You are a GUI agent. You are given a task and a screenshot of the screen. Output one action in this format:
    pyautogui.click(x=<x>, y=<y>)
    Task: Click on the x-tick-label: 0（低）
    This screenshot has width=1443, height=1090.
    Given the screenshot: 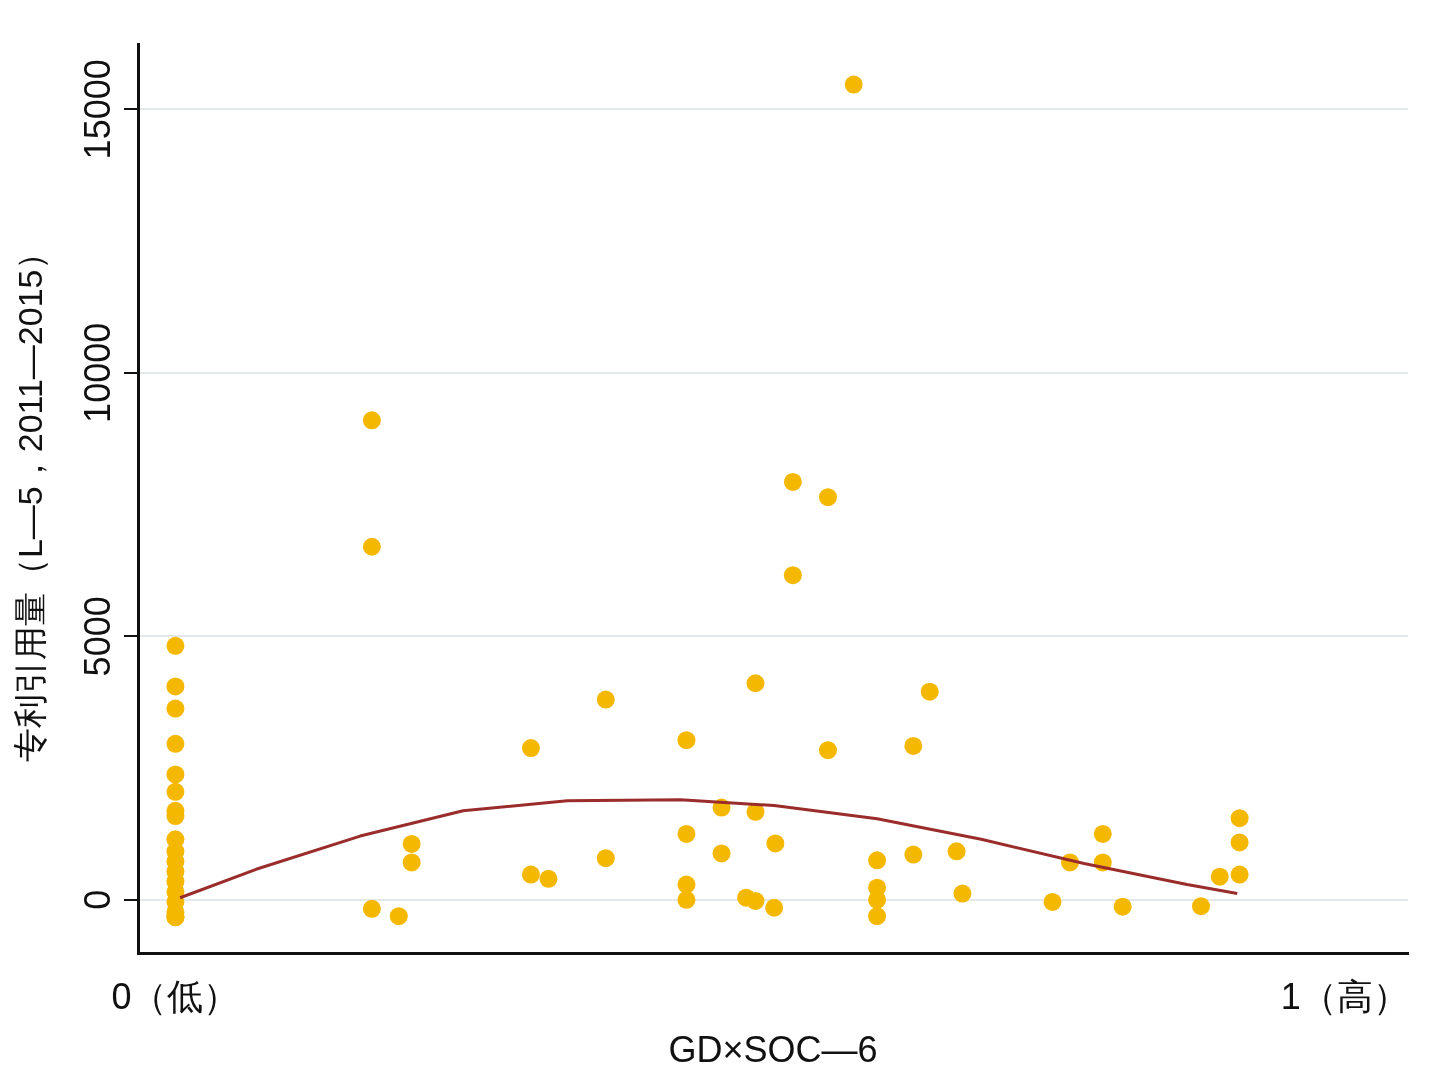 What is the action you would take?
    pyautogui.click(x=175, y=997)
    